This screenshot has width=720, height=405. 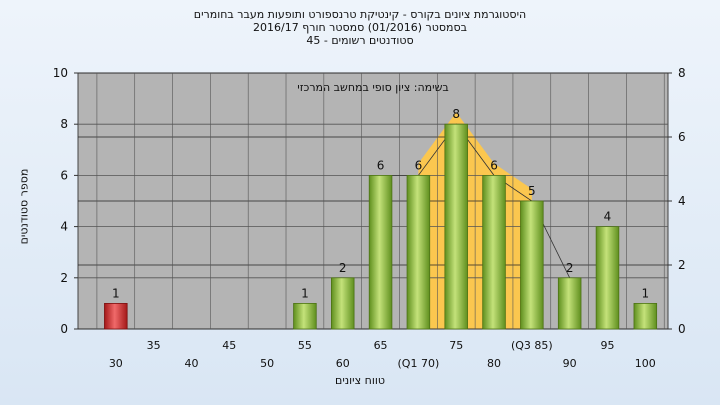 What do you see at coordinates (116, 293) in the screenshot?
I see `data-label-30: 1` at bounding box center [116, 293].